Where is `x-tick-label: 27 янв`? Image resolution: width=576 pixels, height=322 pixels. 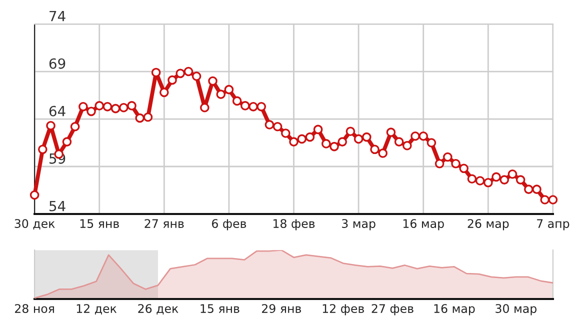
x-tick-label: 27 янв is located at coordinates (164, 223).